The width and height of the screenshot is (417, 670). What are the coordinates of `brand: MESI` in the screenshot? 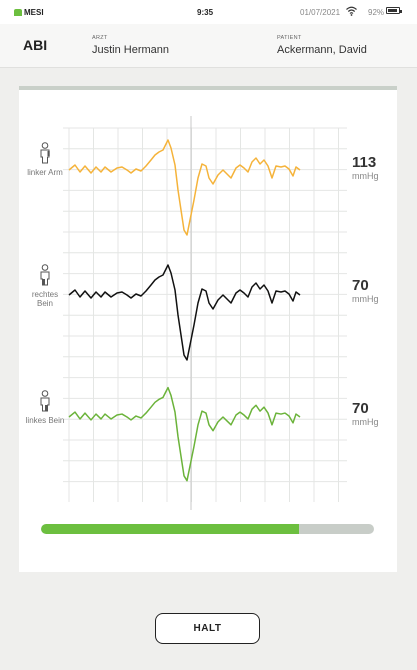 It's located at (29, 12).